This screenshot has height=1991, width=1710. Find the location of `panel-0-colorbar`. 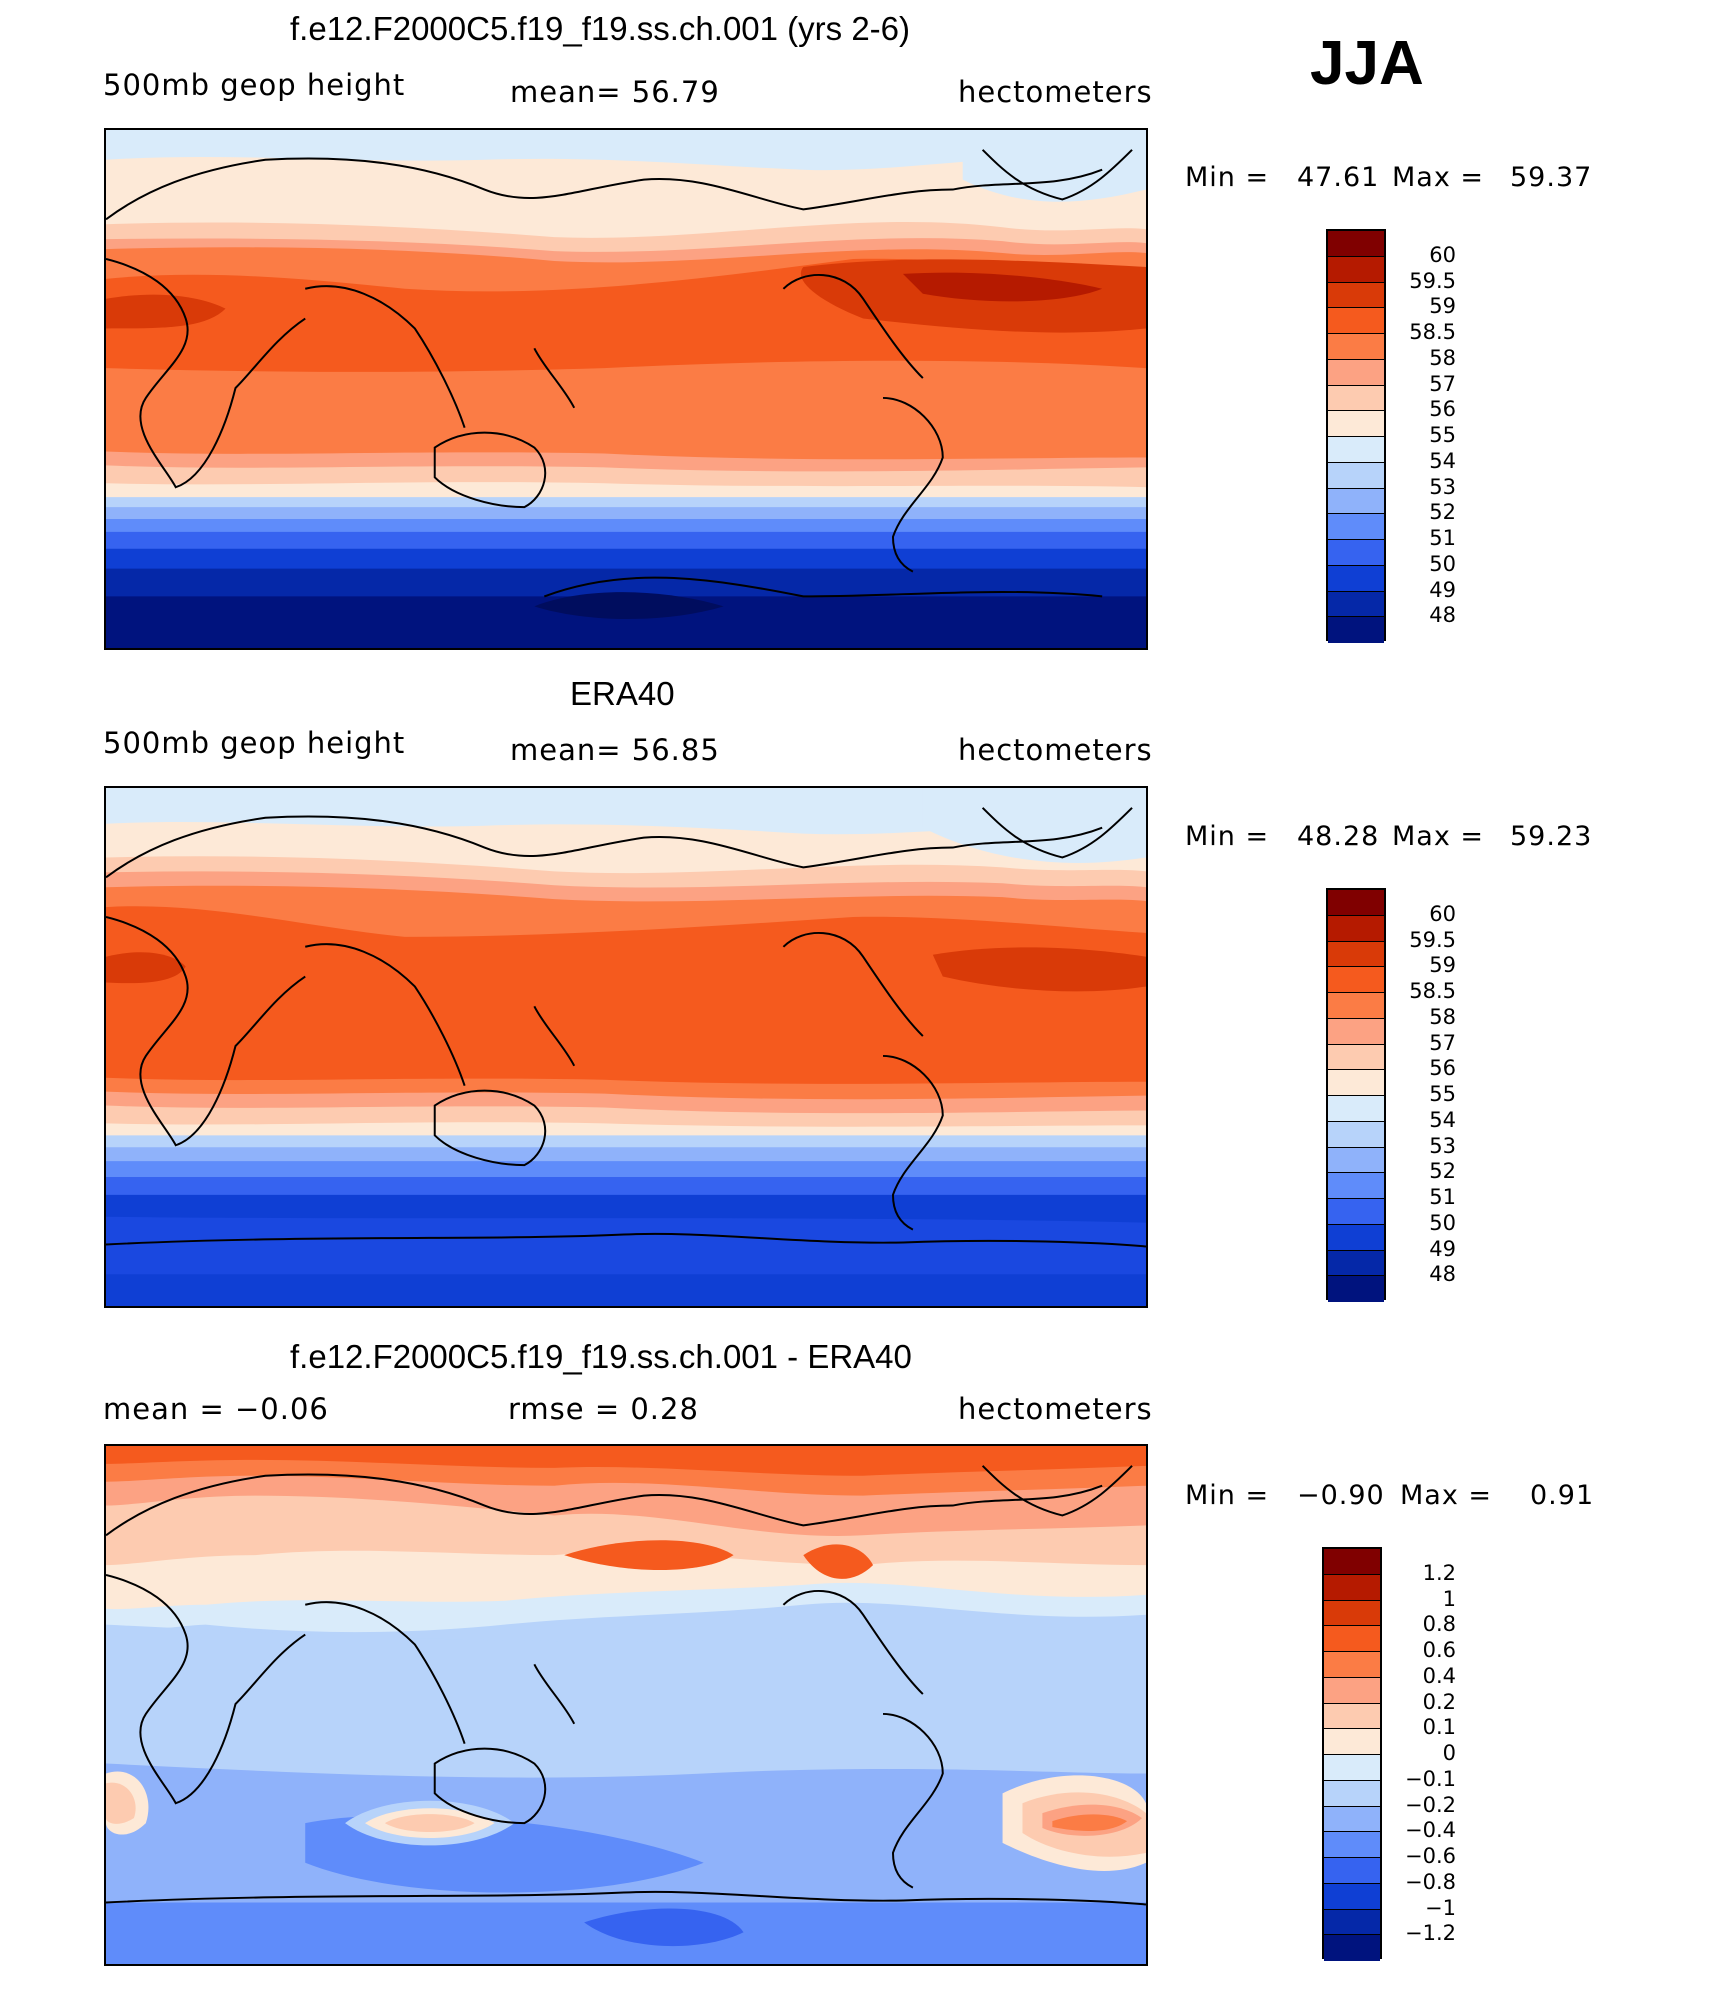

panel-0-colorbar is located at coordinates (1356, 436).